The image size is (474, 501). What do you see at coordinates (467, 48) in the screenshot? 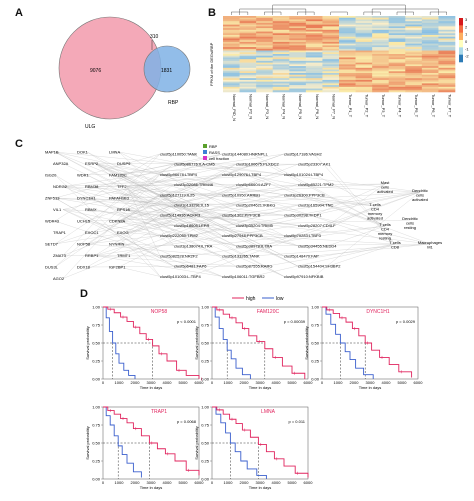
I see `legend-tick: -1` at bounding box center [467, 48].